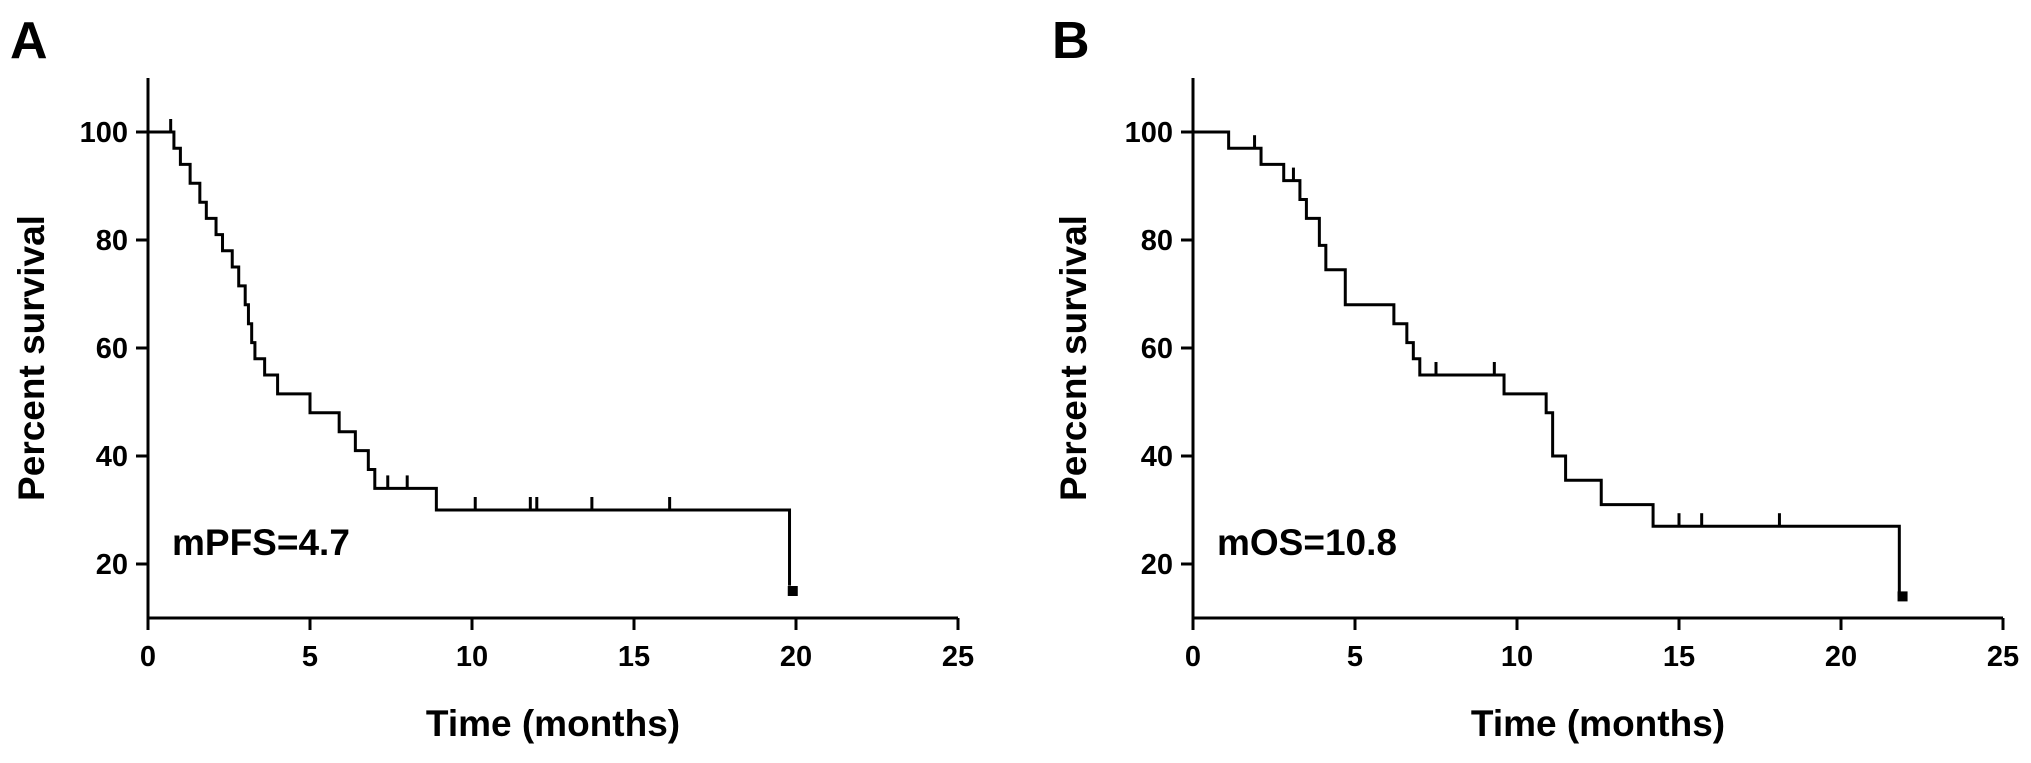  Describe the element at coordinates (1307, 542) in the screenshot. I see `median-annotation: mOS=10.8` at that location.